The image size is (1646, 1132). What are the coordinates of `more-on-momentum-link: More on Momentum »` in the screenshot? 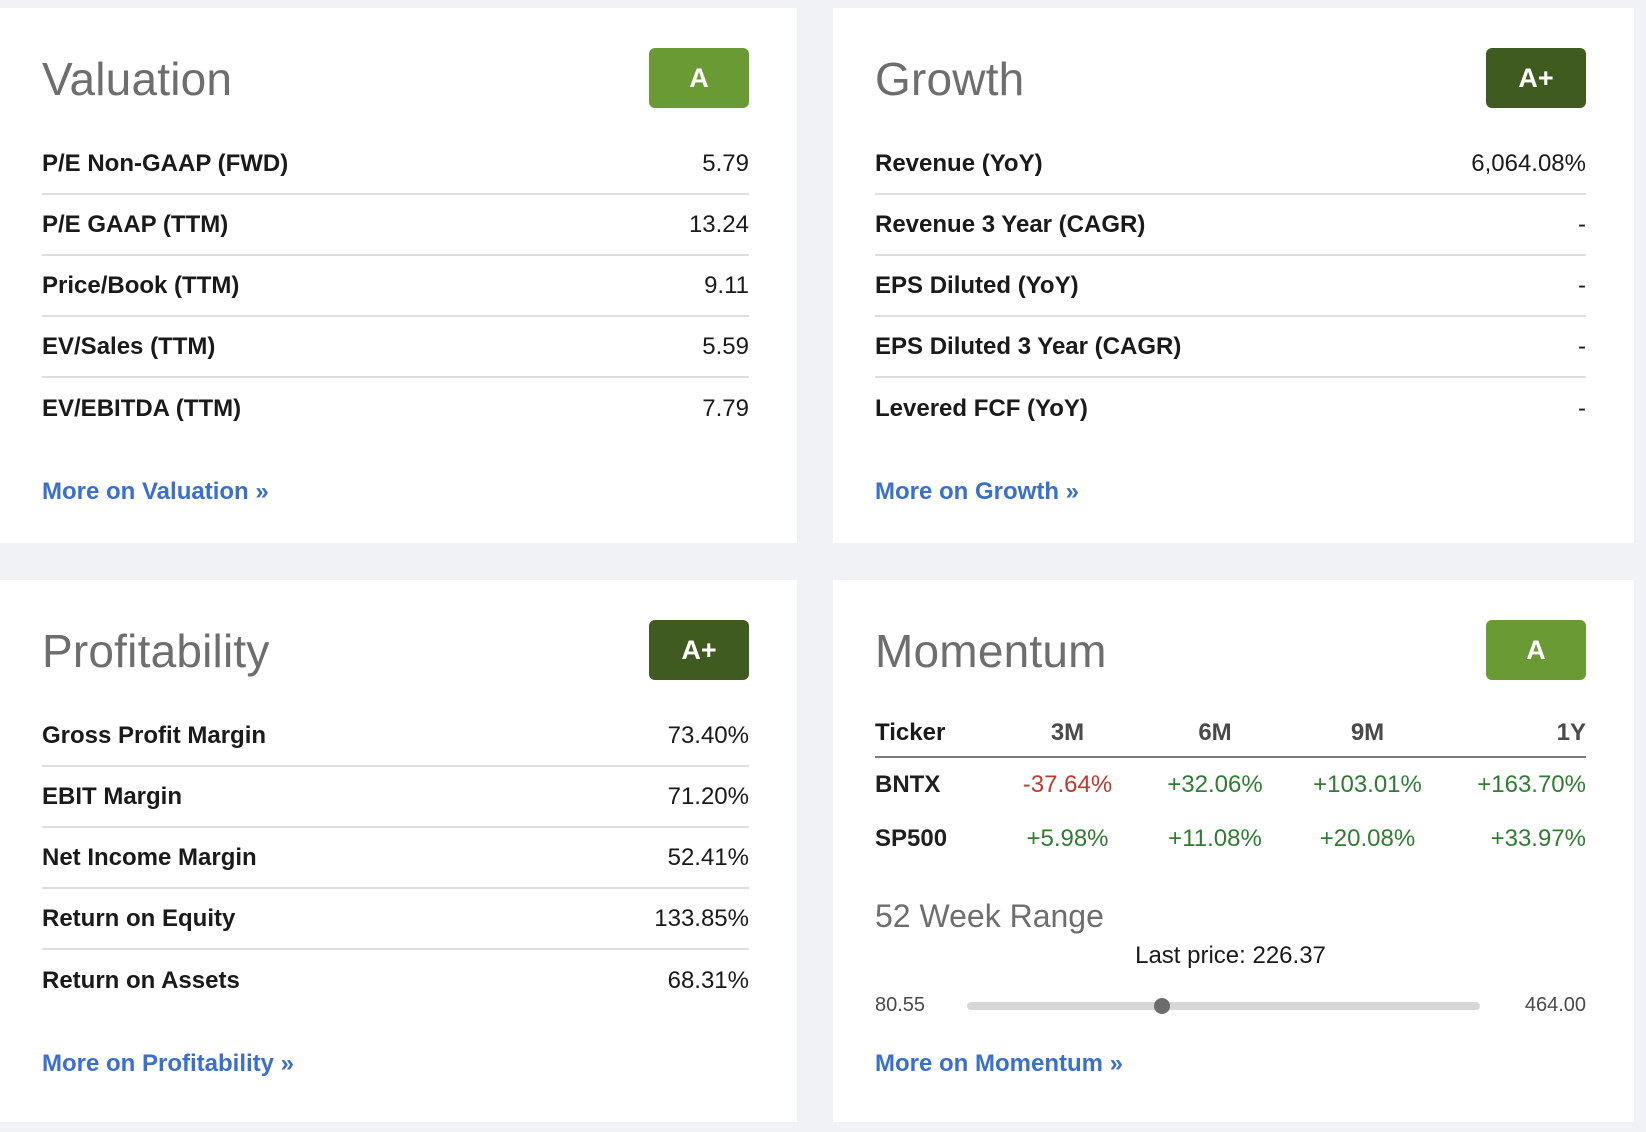 It's located at (999, 1063).